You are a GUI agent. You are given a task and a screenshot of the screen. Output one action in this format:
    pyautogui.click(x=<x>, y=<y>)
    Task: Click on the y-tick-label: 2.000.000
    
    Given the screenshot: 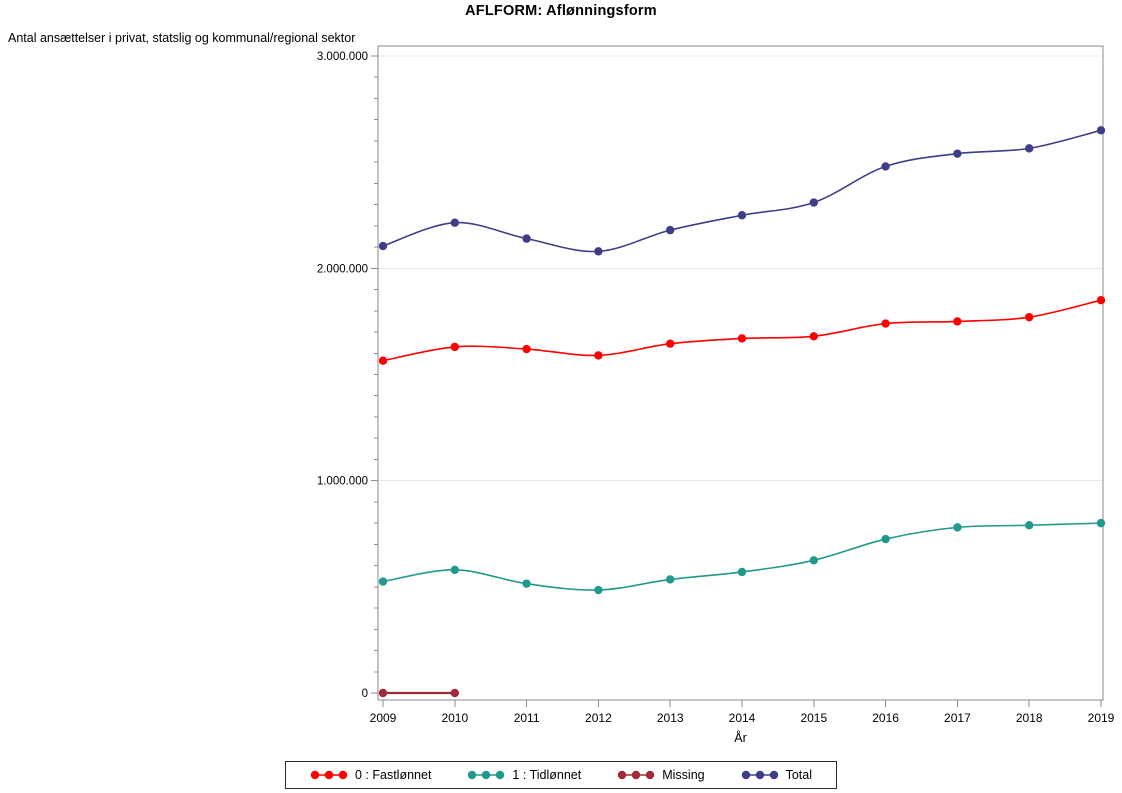 What is the action you would take?
    pyautogui.click(x=342, y=269)
    